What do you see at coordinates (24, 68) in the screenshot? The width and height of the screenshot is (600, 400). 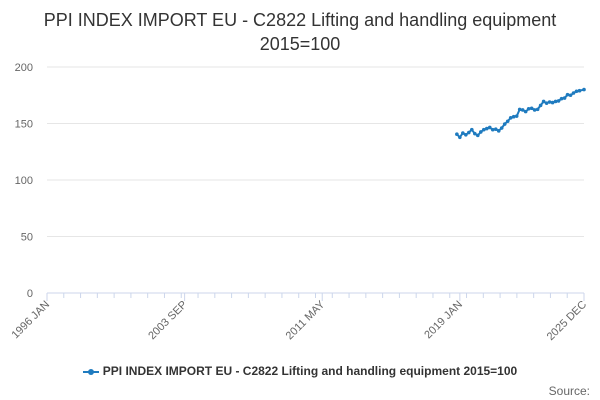 I see `y-tick-label: 200` at bounding box center [24, 68].